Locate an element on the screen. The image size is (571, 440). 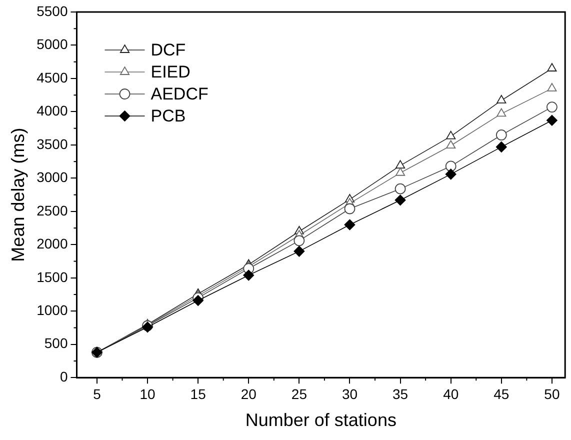
legend-label: EIED is located at coordinates (170, 72).